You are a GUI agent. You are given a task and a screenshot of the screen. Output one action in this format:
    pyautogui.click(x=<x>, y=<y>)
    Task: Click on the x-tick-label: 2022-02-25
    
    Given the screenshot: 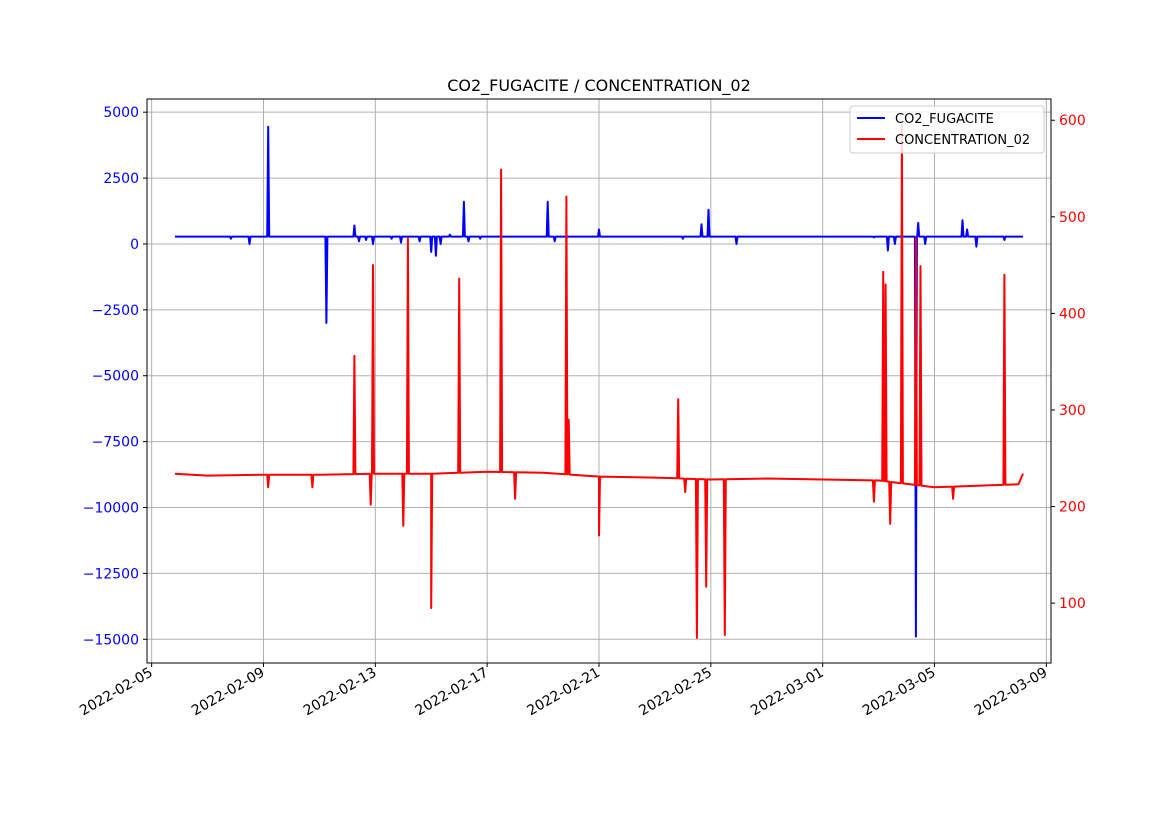 What is the action you would take?
    pyautogui.click(x=675, y=692)
    